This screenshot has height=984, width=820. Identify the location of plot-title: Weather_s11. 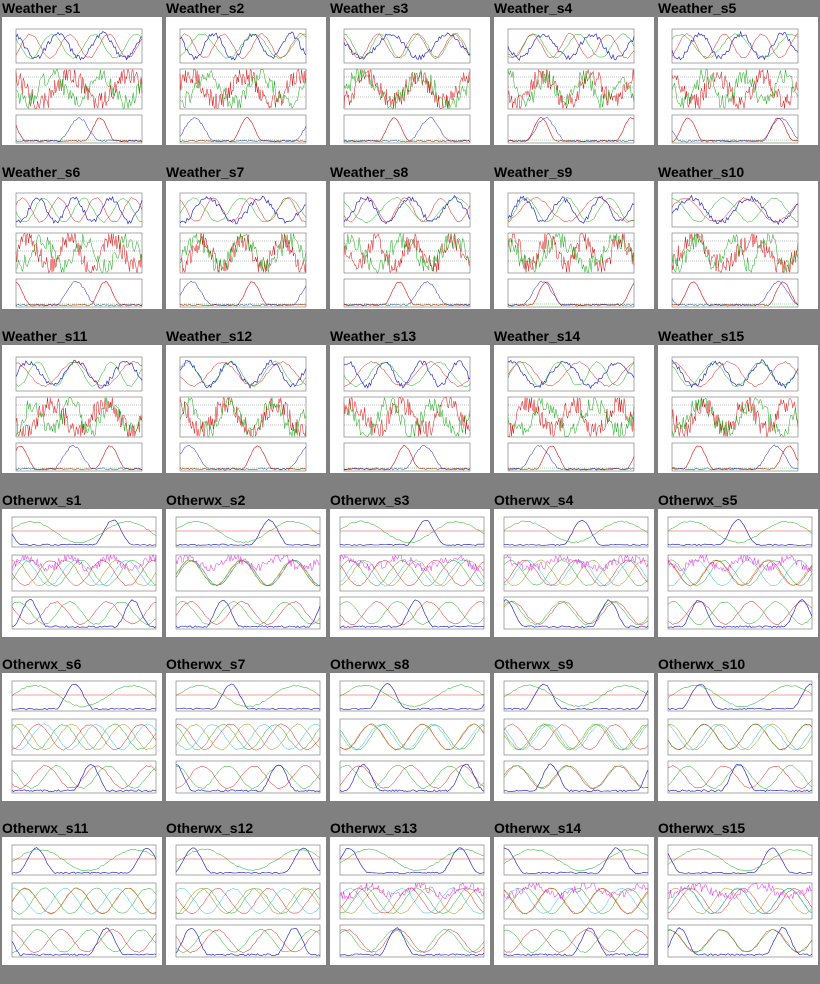
(45, 336).